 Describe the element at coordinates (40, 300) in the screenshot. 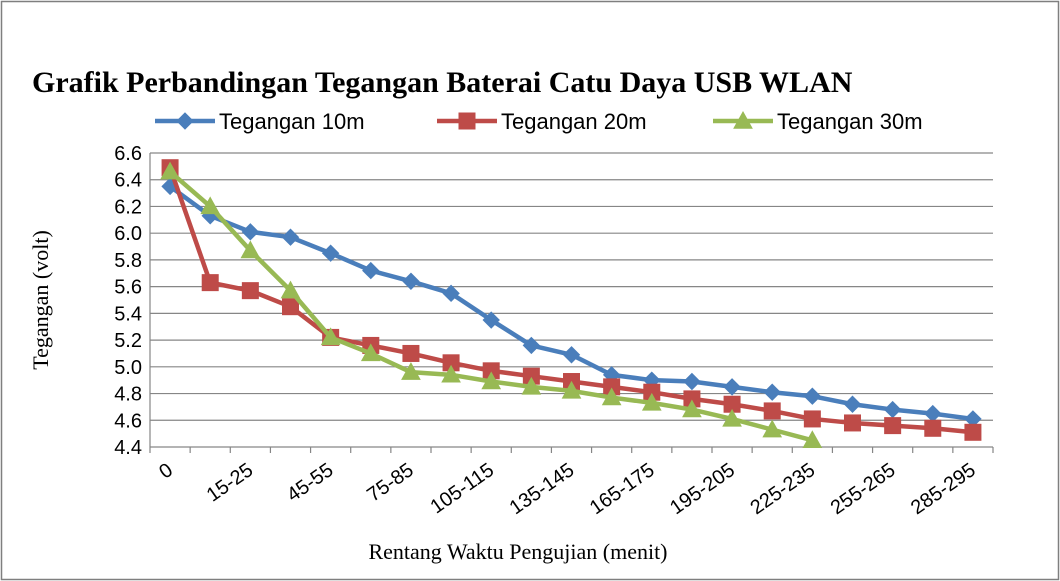

I see `y-axis-label: Tegangan (volt)` at that location.